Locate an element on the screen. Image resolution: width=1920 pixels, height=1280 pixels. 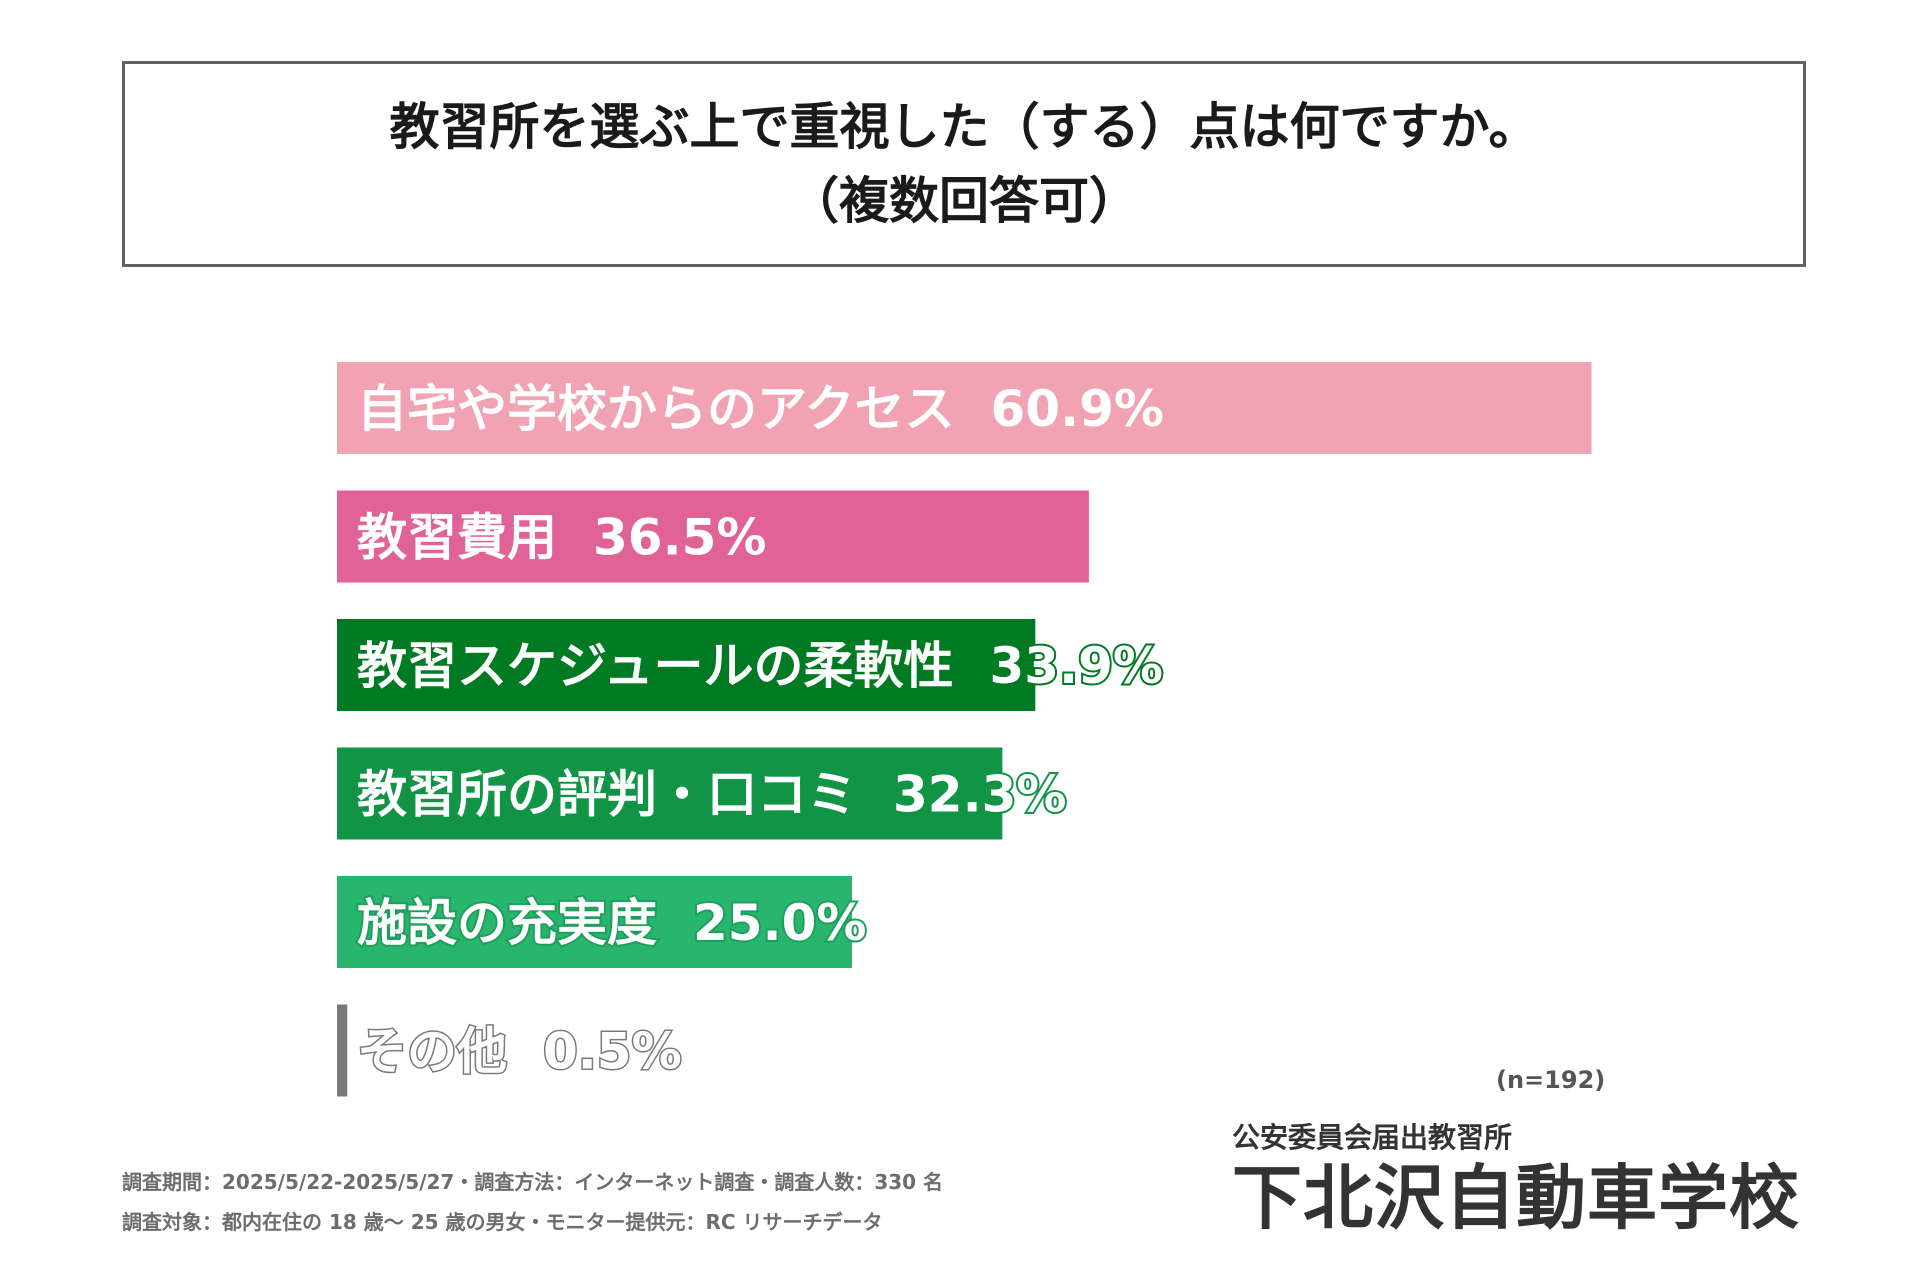
value-label-1: 60.9% is located at coordinates (1077, 409).